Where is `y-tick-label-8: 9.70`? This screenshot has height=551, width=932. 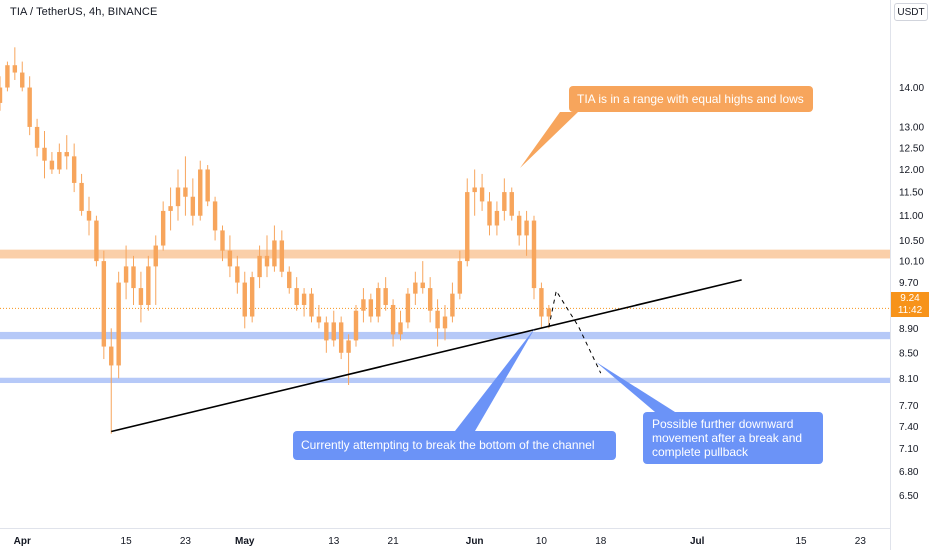 y-tick-label-8: 9.70 is located at coordinates (909, 283).